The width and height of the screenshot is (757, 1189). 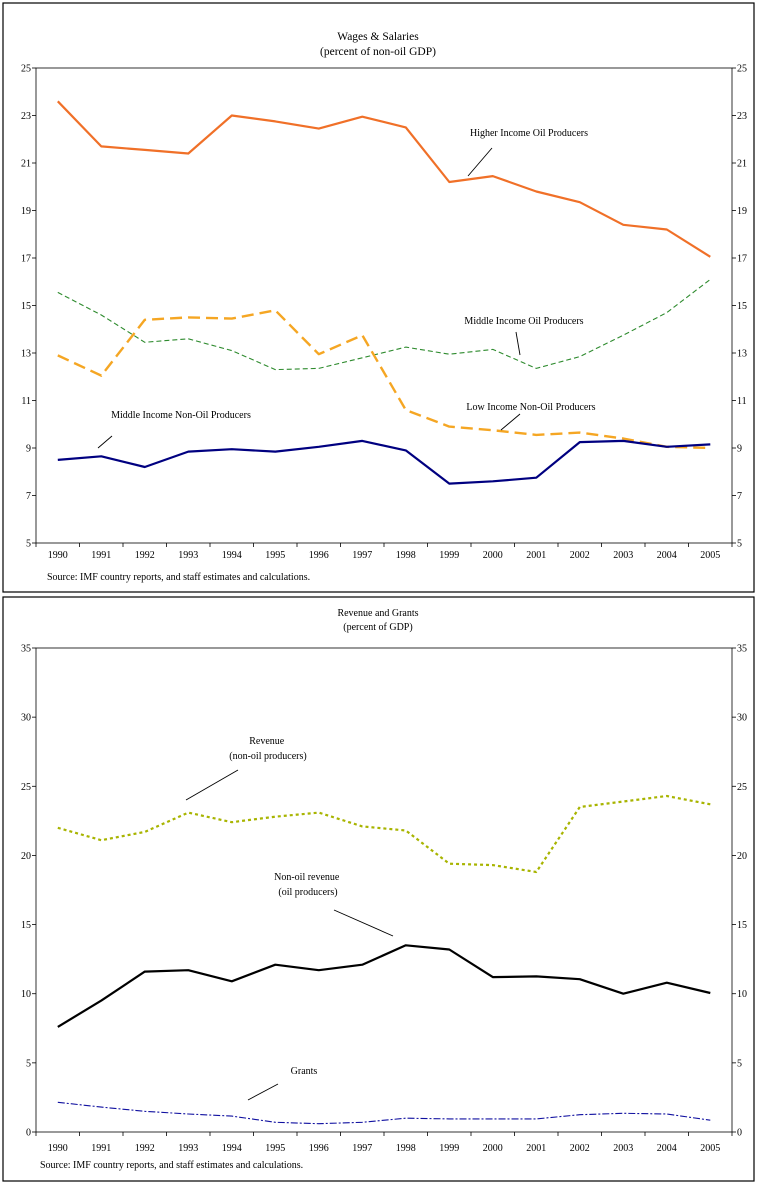 What do you see at coordinates (742, 354) in the screenshot?
I see `y-tick-label-right: 13` at bounding box center [742, 354].